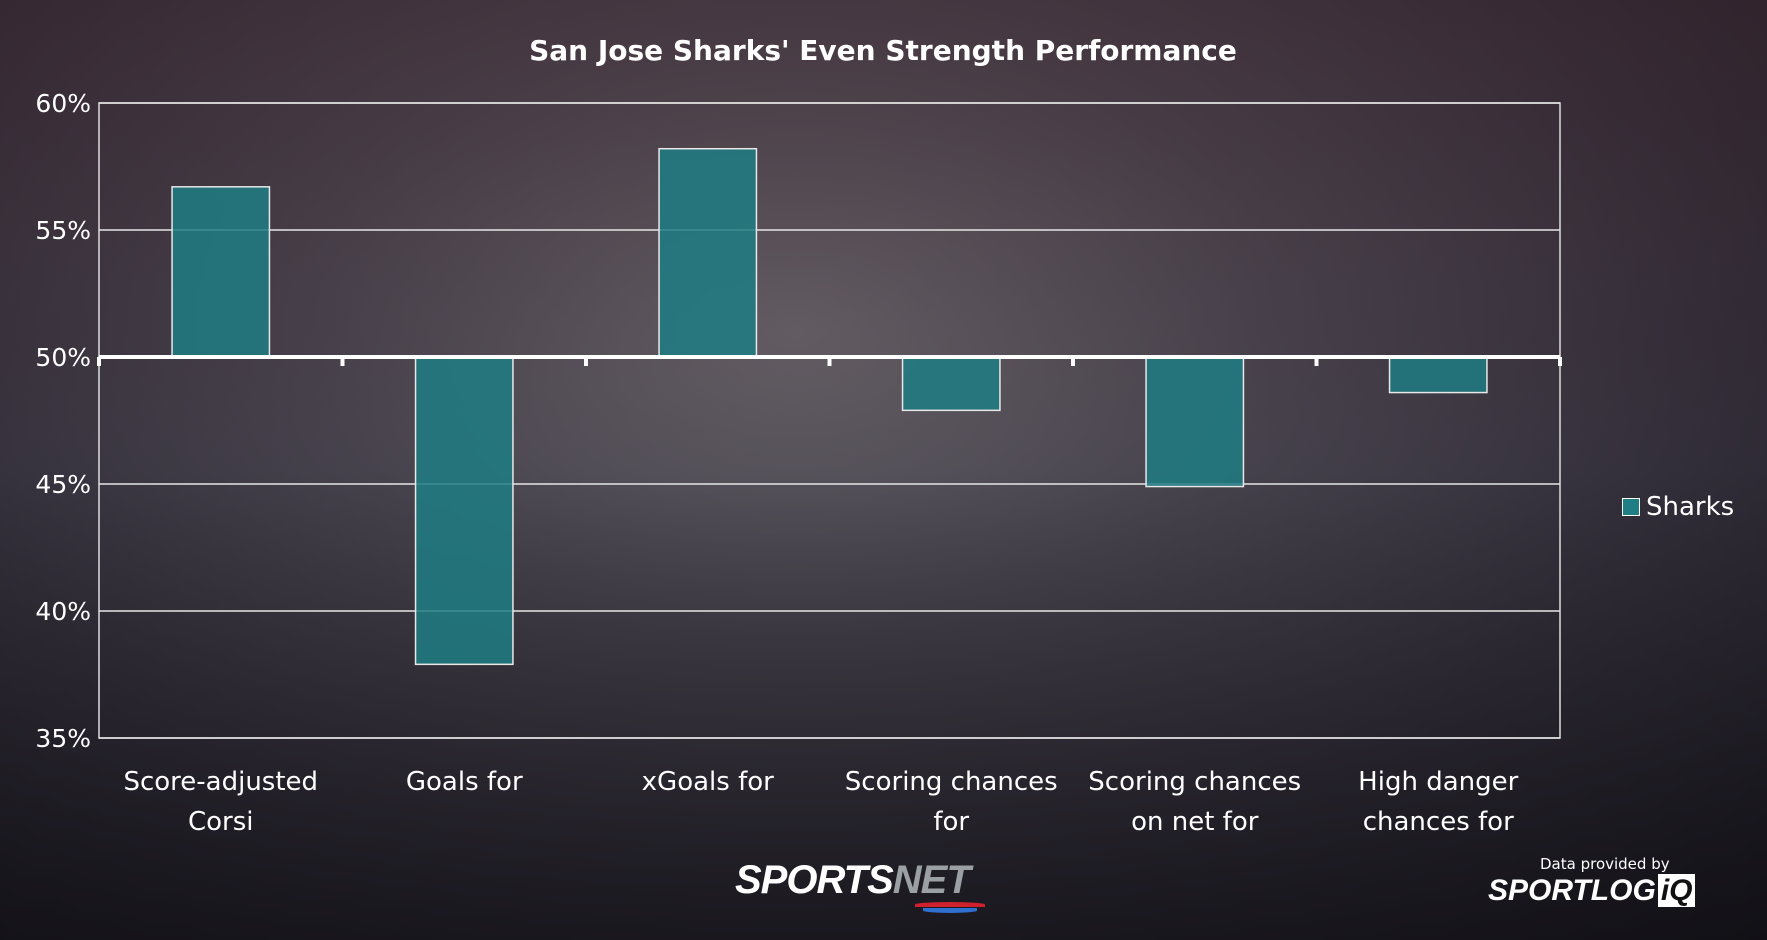  What do you see at coordinates (1676, 890) in the screenshot?
I see `sportlogiq-logo-b: iQ` at bounding box center [1676, 890].